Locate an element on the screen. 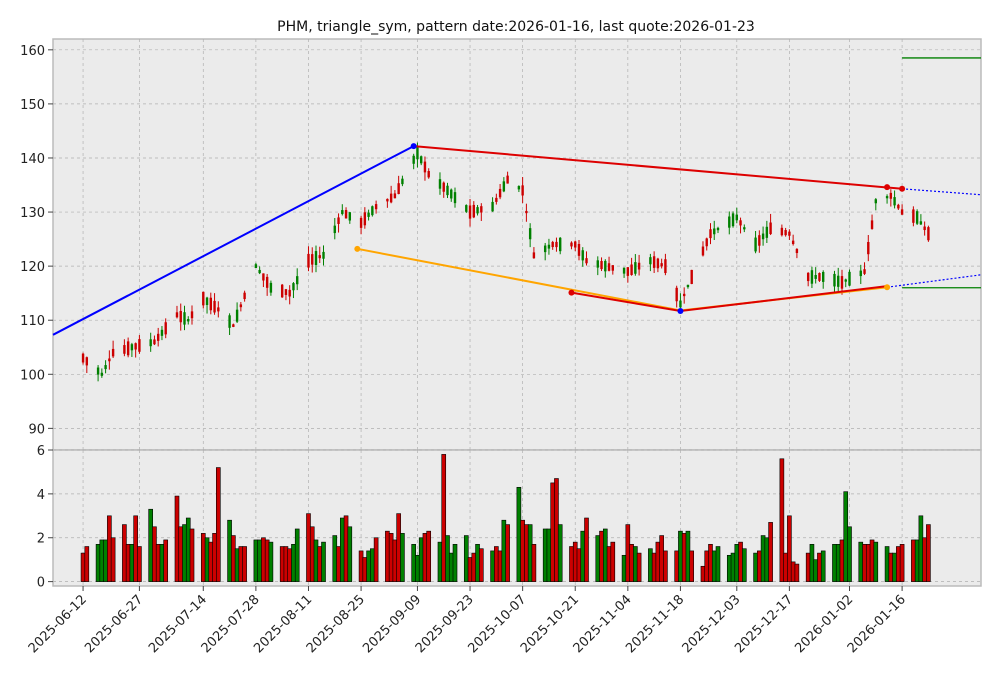 This screenshot has height=678, width=1001. volume-tick-label: 4 is located at coordinates (41, 495).